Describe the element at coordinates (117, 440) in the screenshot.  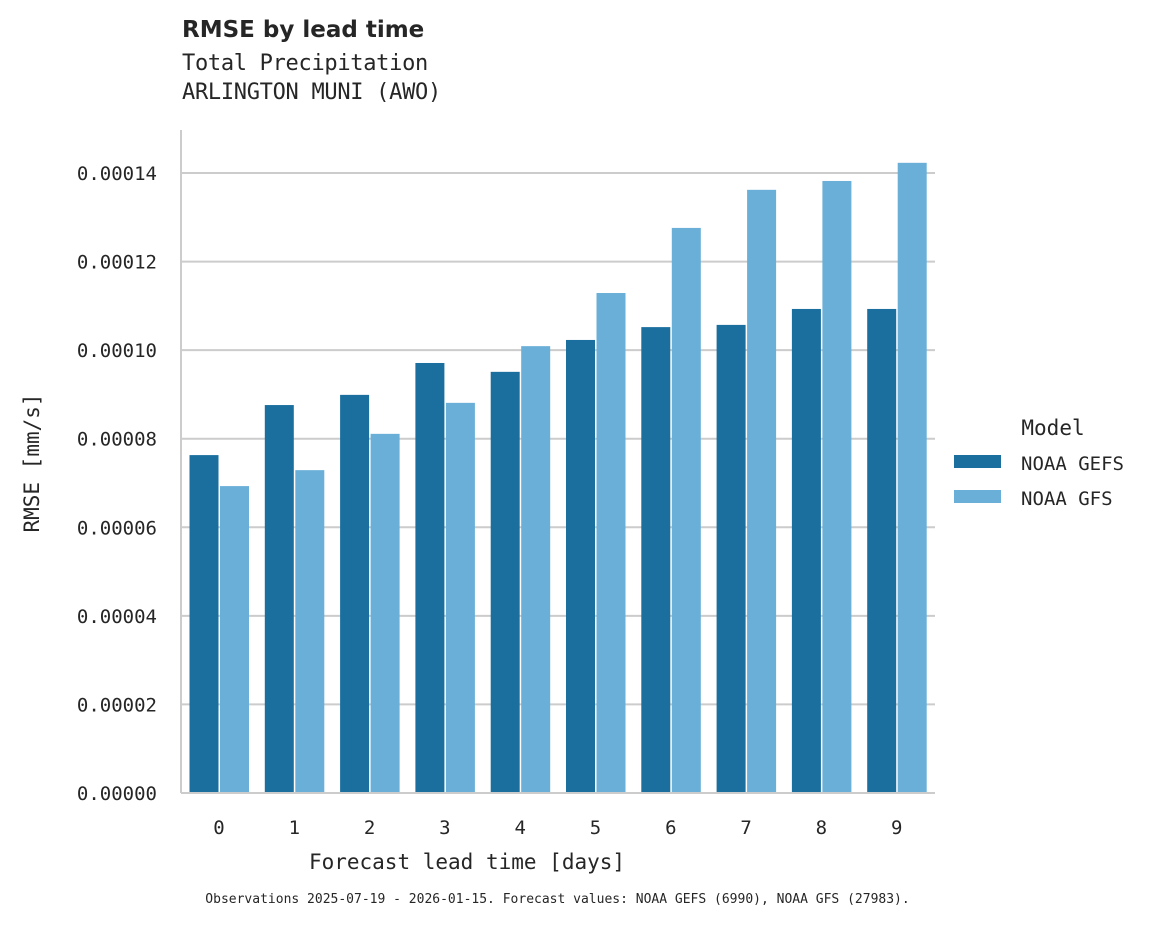
I see `y-tick-label: 0.00008` at that location.